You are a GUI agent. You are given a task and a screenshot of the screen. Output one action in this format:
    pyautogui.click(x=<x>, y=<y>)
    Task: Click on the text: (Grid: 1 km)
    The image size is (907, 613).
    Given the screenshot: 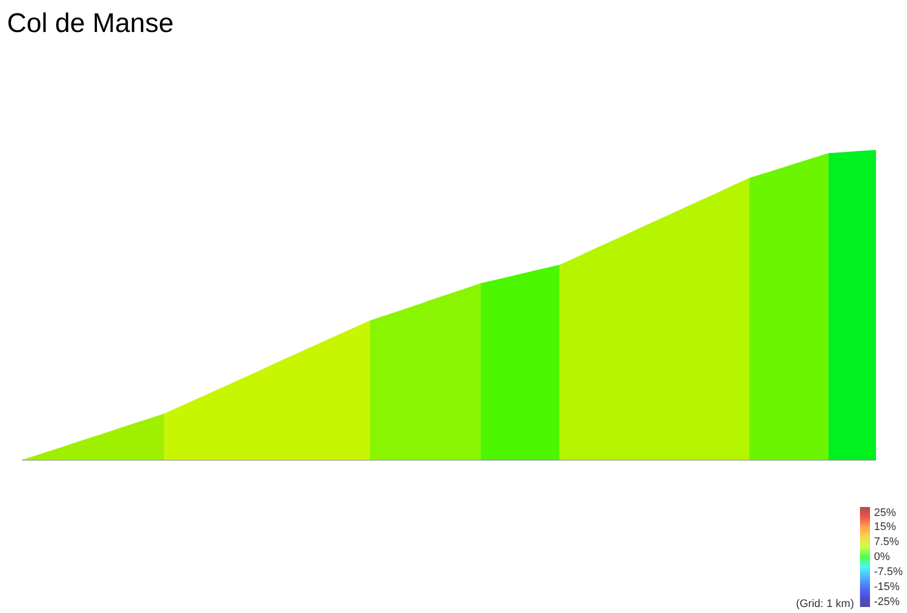 What is the action you would take?
    pyautogui.click(x=825, y=604)
    